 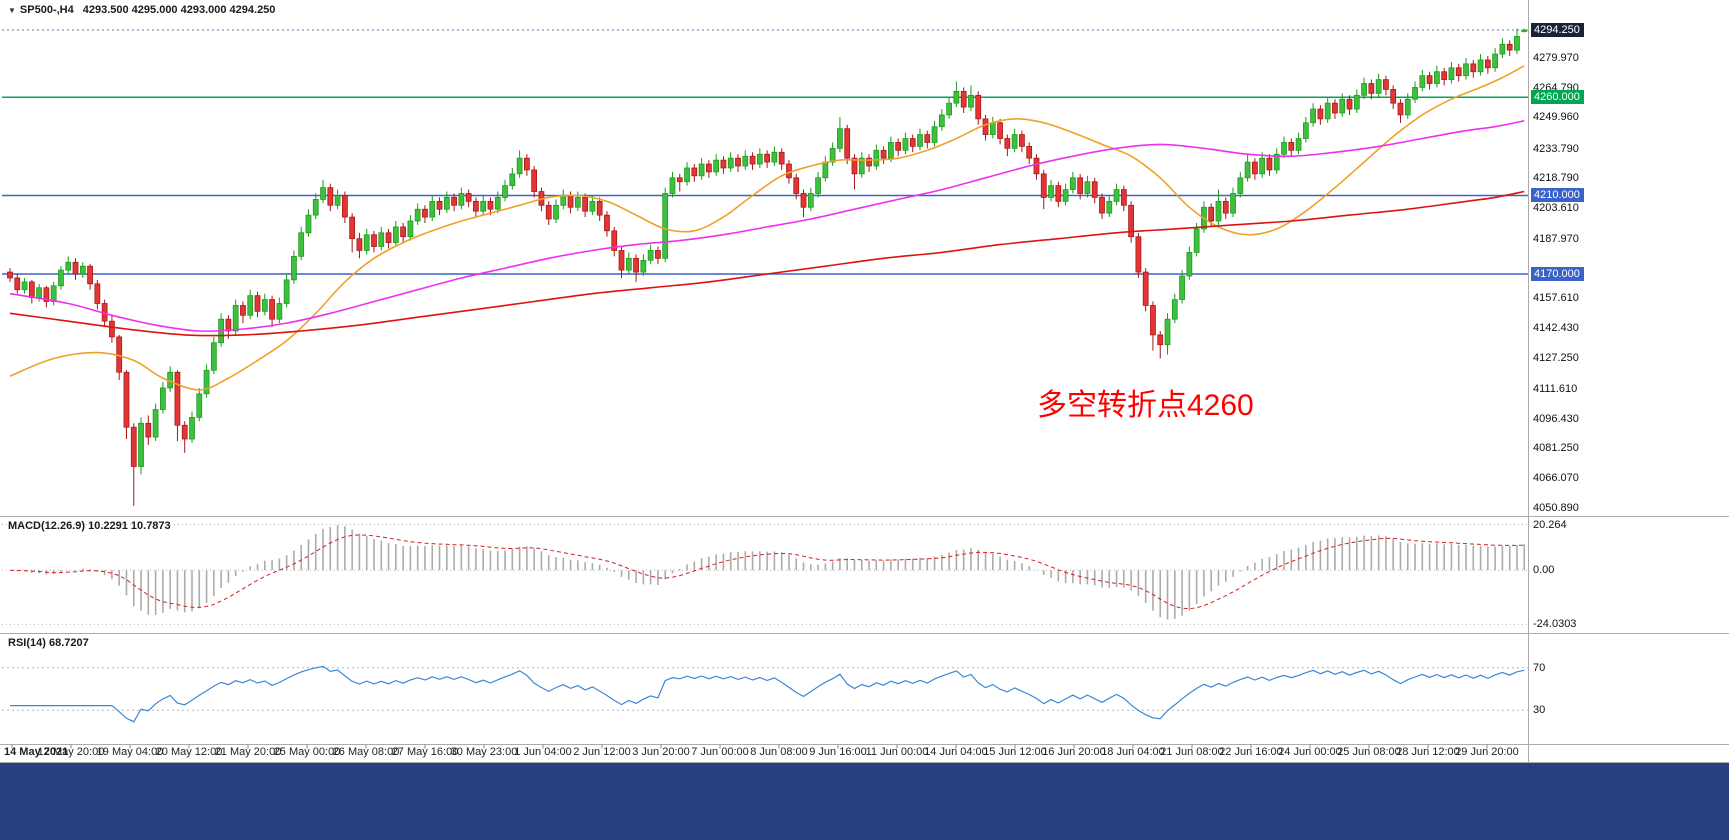 I want to click on rsi-scale-label: 70, so click(x=1539, y=667).